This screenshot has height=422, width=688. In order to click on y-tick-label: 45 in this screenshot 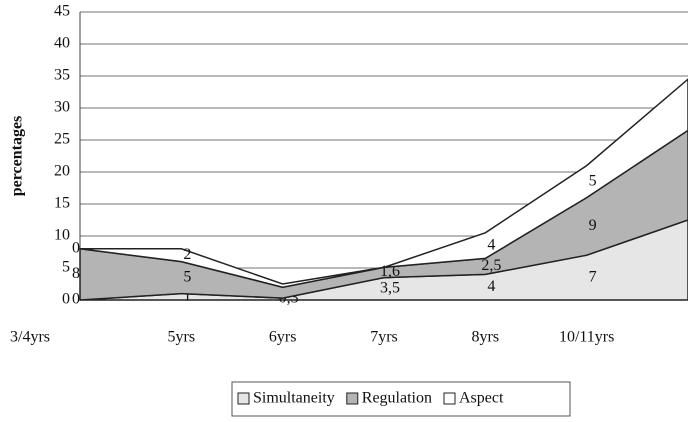, I will do `click(62, 11)`.